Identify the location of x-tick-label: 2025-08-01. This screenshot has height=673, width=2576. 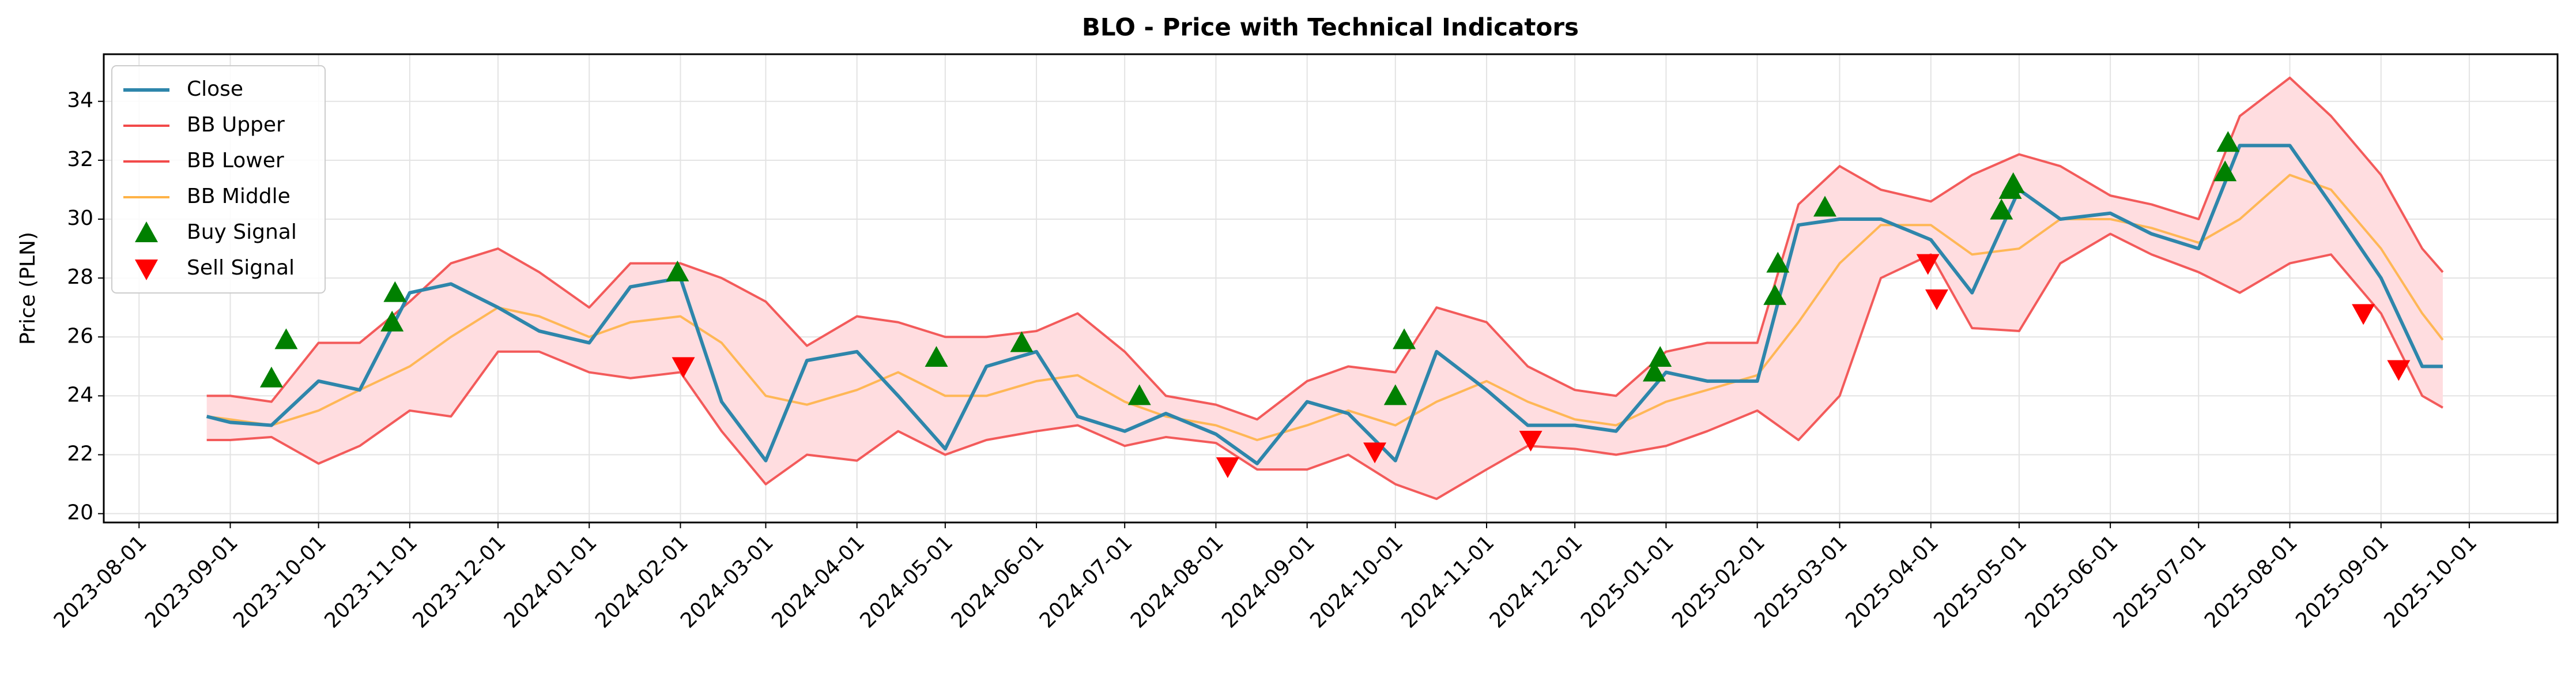
(2251, 582).